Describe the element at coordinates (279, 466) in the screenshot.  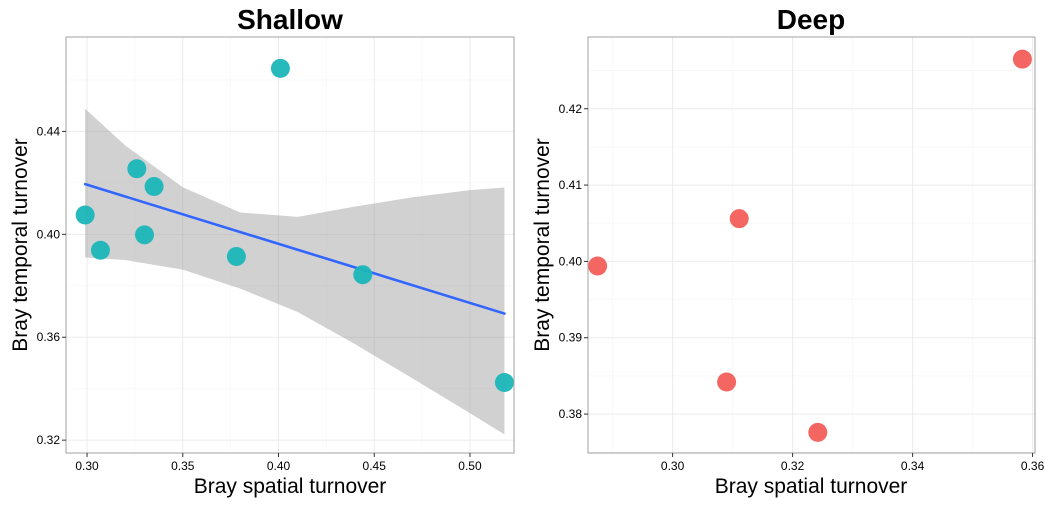
I see `x-tick-label: 0.40` at that location.